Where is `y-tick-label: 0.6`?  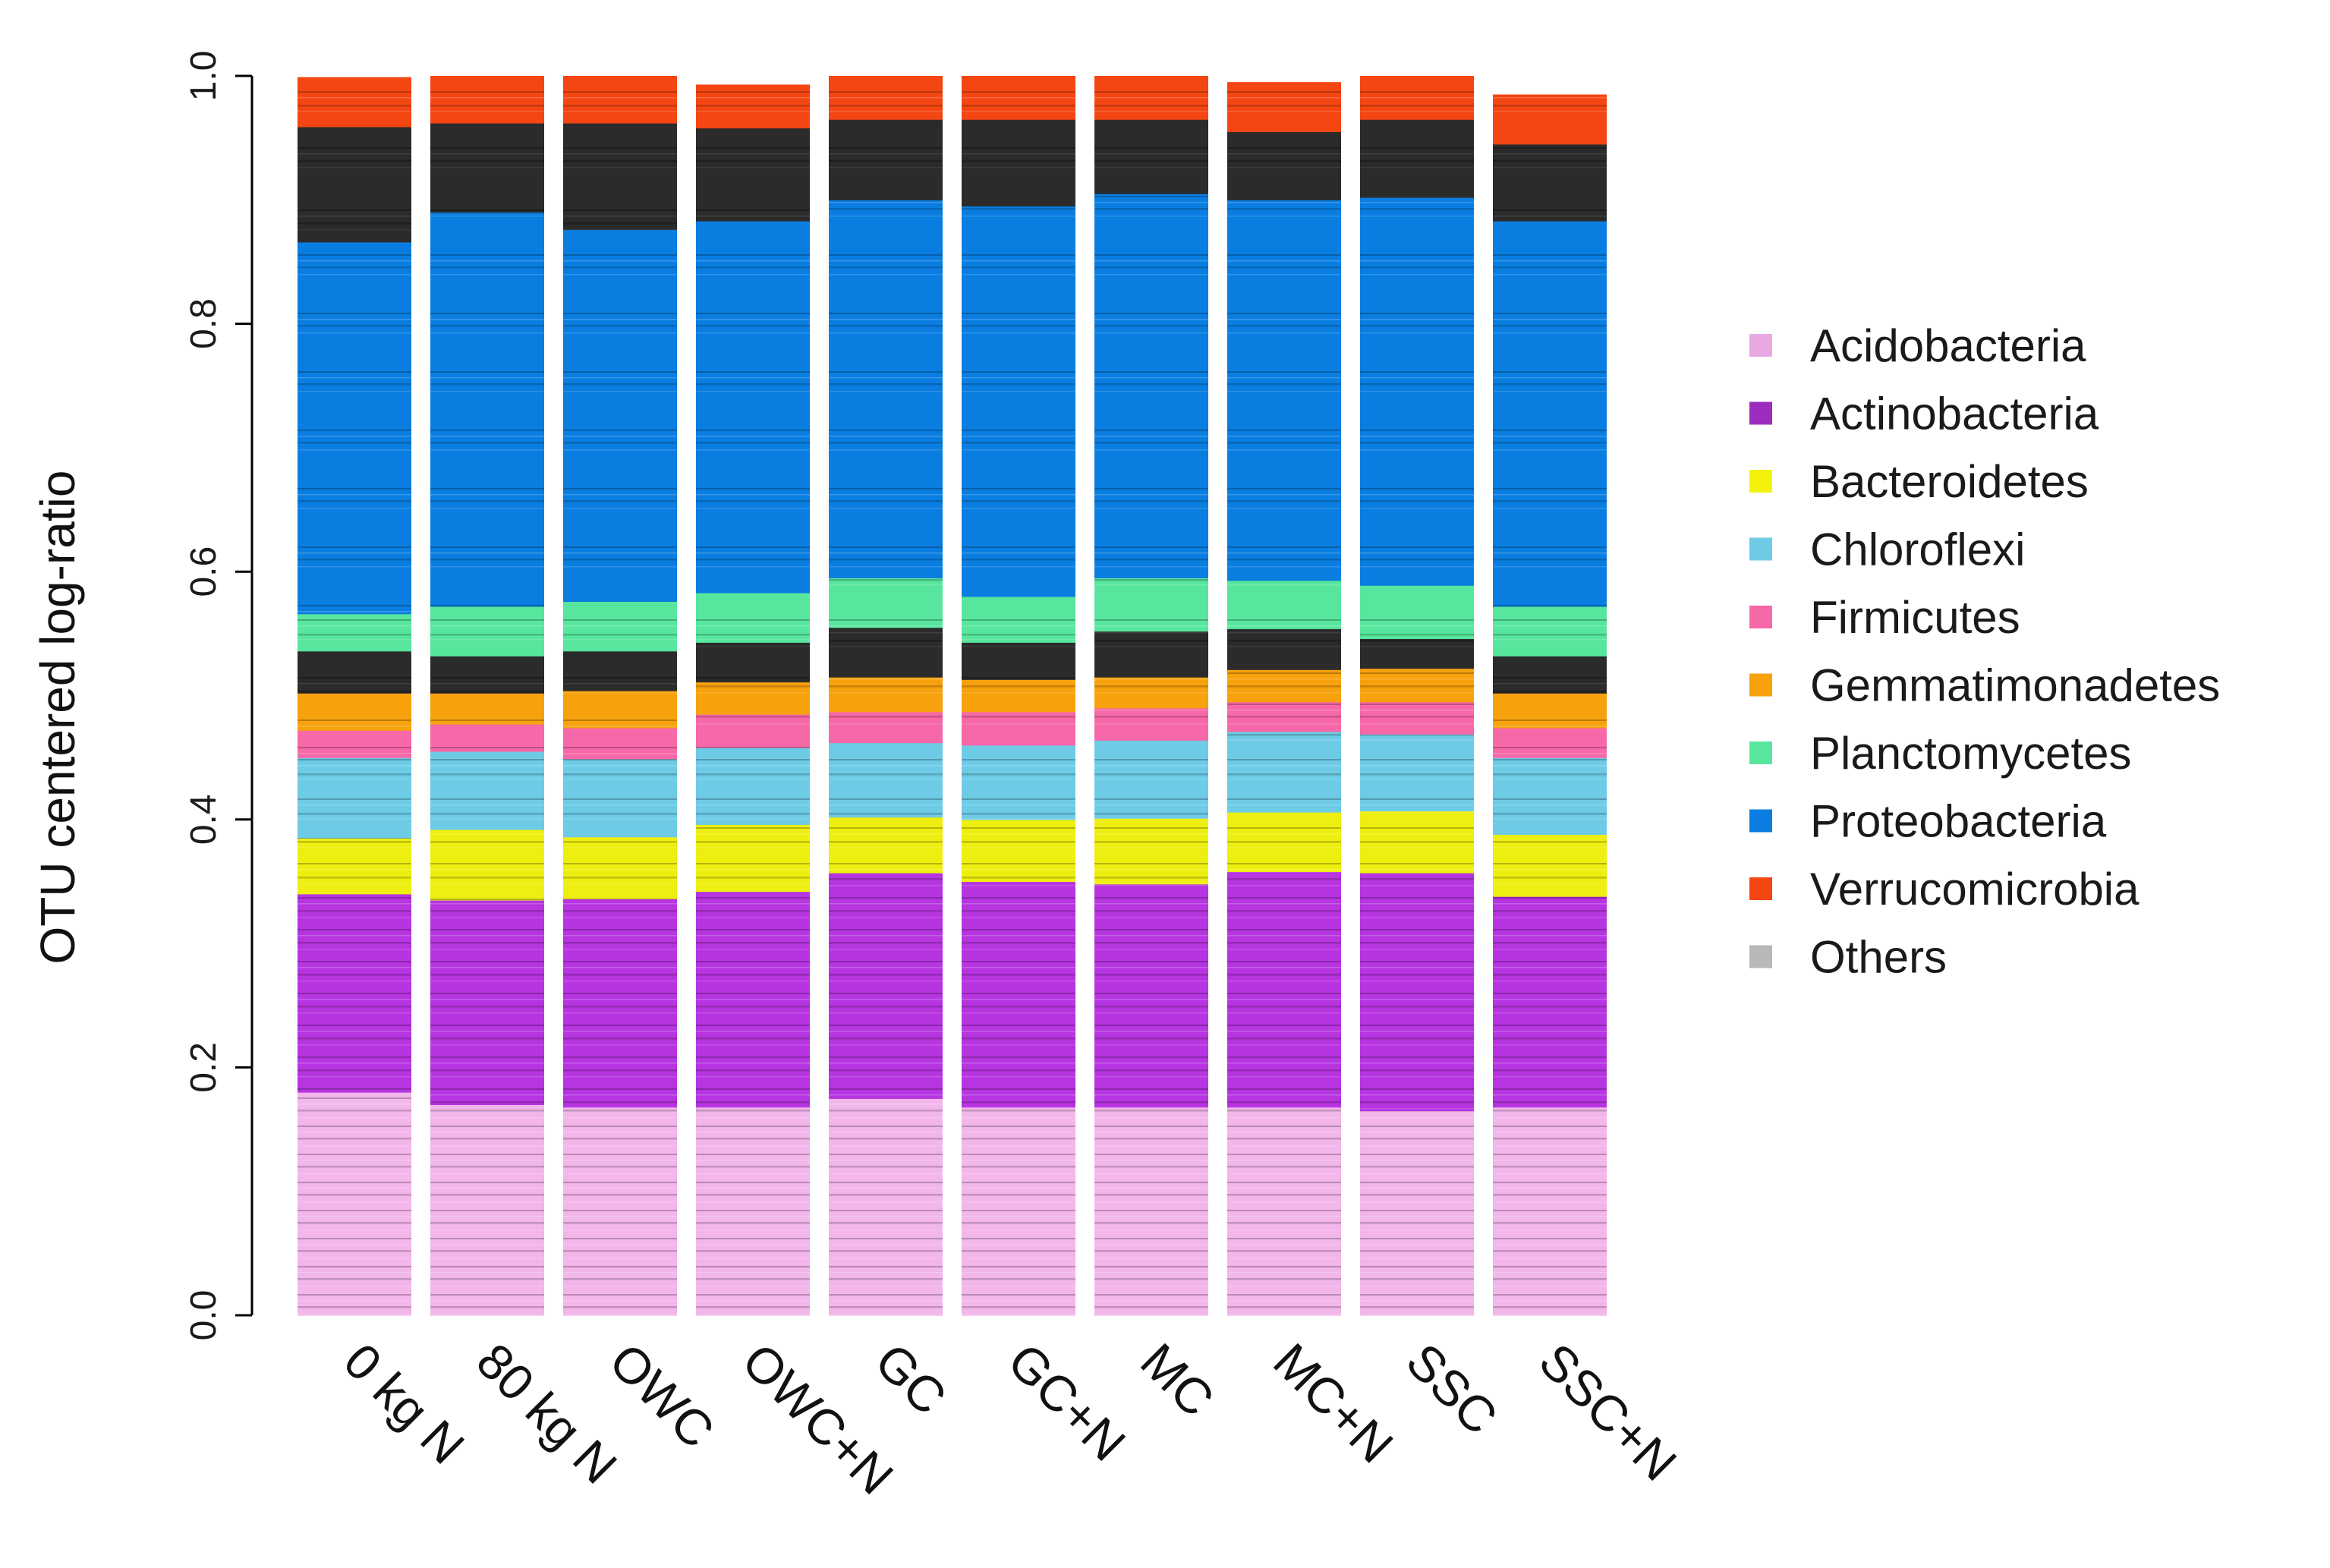
y-tick-label: 0.6 is located at coordinates (204, 571).